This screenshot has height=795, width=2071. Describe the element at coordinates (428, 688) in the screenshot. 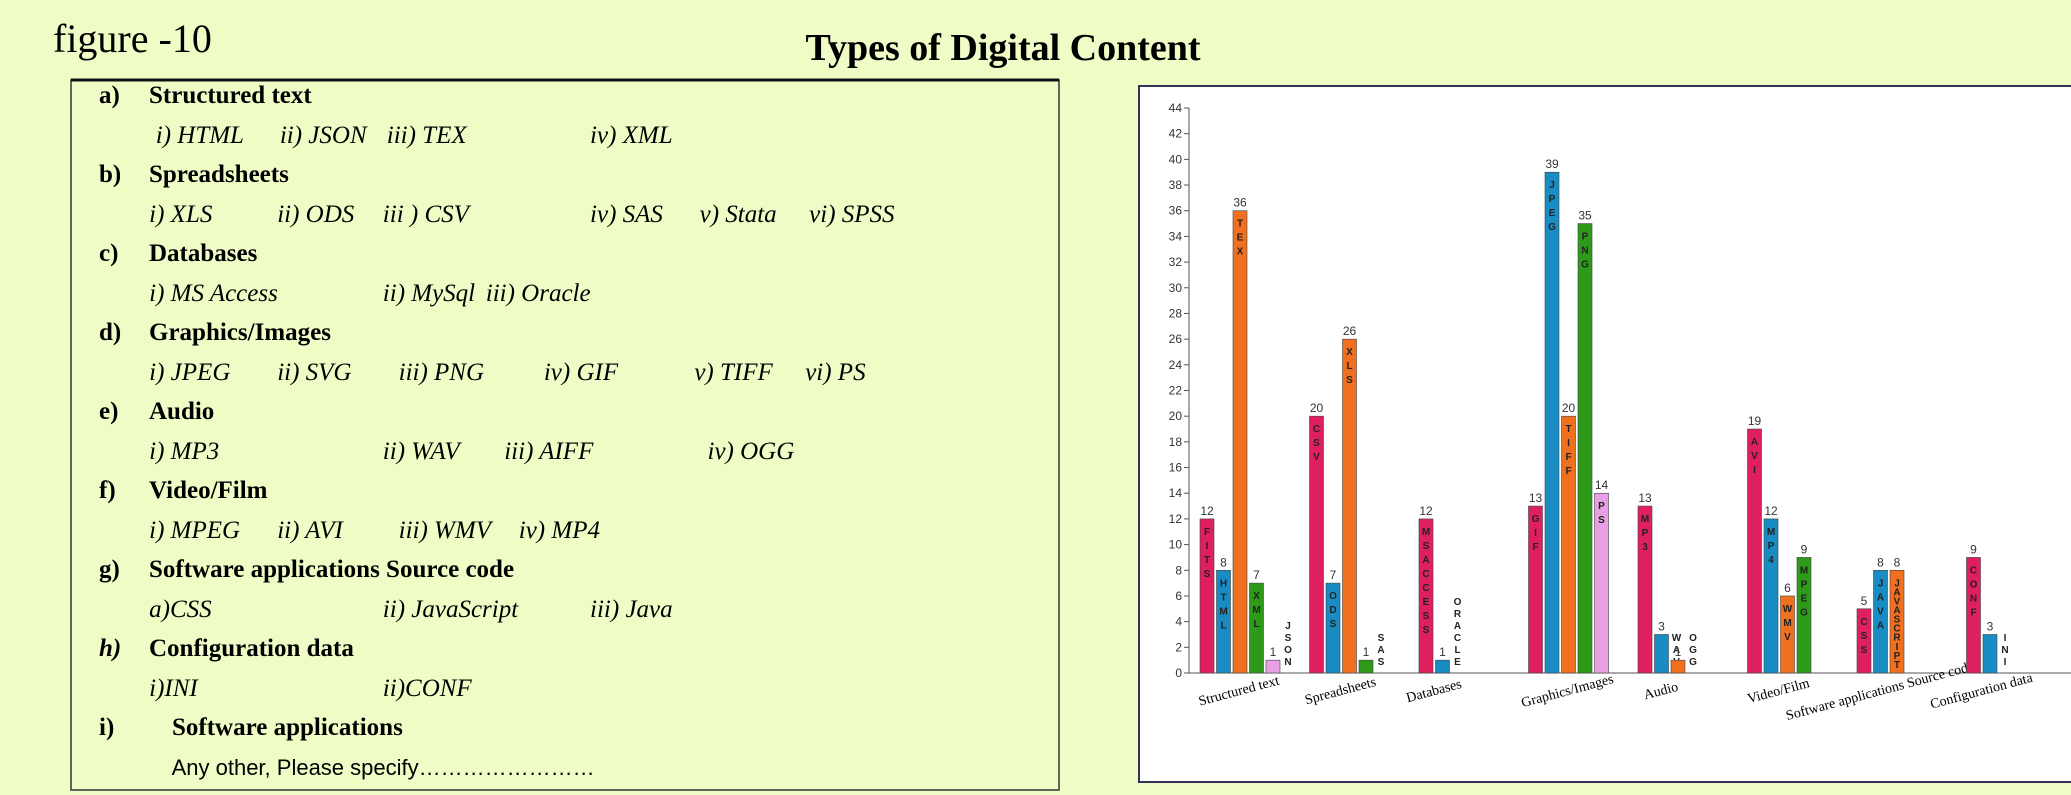

I see `list-item: ii)CONF` at that location.